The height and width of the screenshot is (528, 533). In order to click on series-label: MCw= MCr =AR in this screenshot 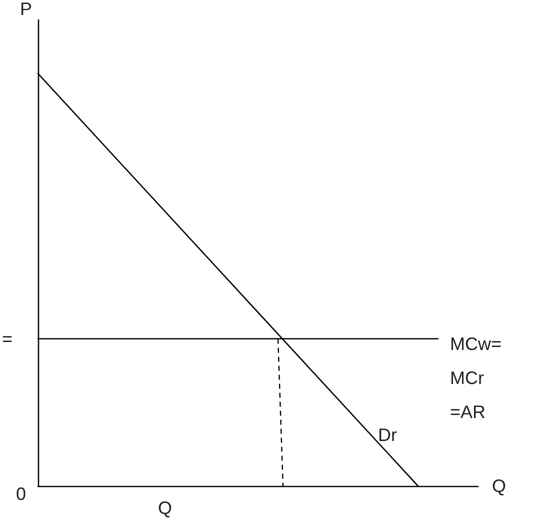, I will do `click(476, 378)`.